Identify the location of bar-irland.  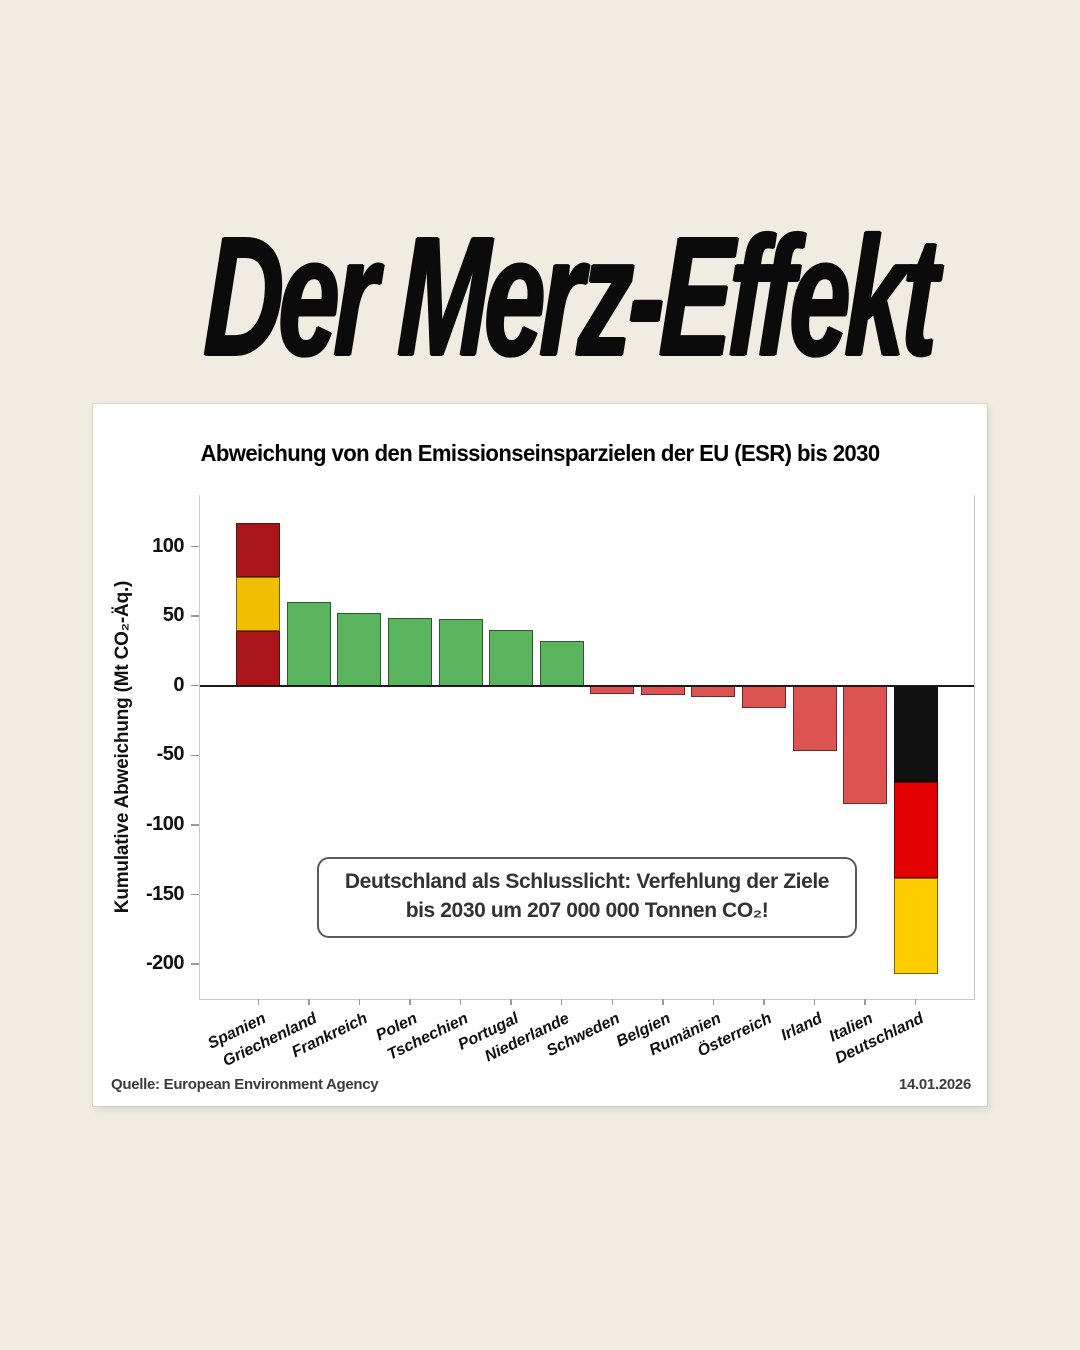
(814, 718).